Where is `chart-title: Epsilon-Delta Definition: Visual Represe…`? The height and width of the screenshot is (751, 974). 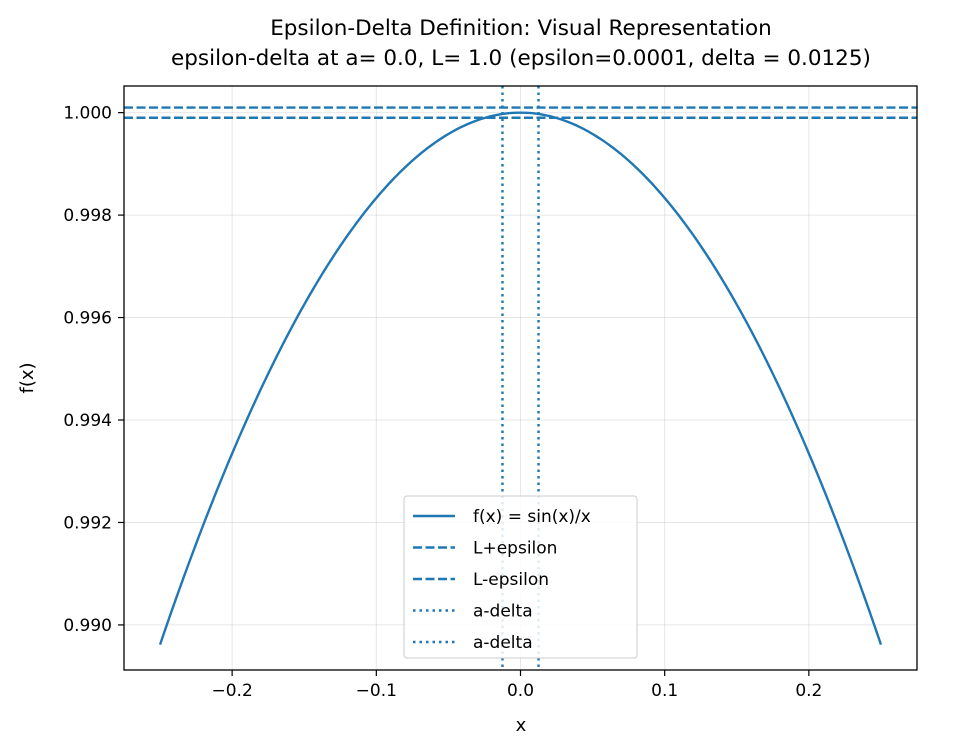
chart-title: Epsilon-Delta Definition: Visual Represe… is located at coordinates (521, 28).